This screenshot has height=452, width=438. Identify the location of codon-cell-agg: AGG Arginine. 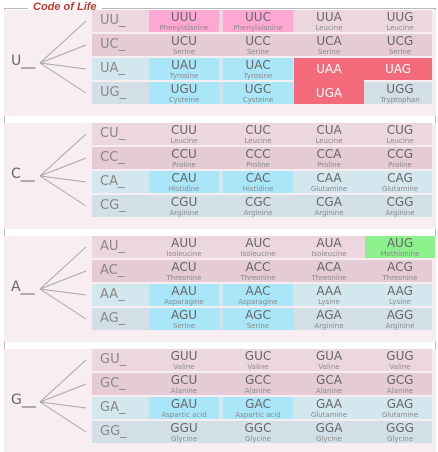
(400, 319).